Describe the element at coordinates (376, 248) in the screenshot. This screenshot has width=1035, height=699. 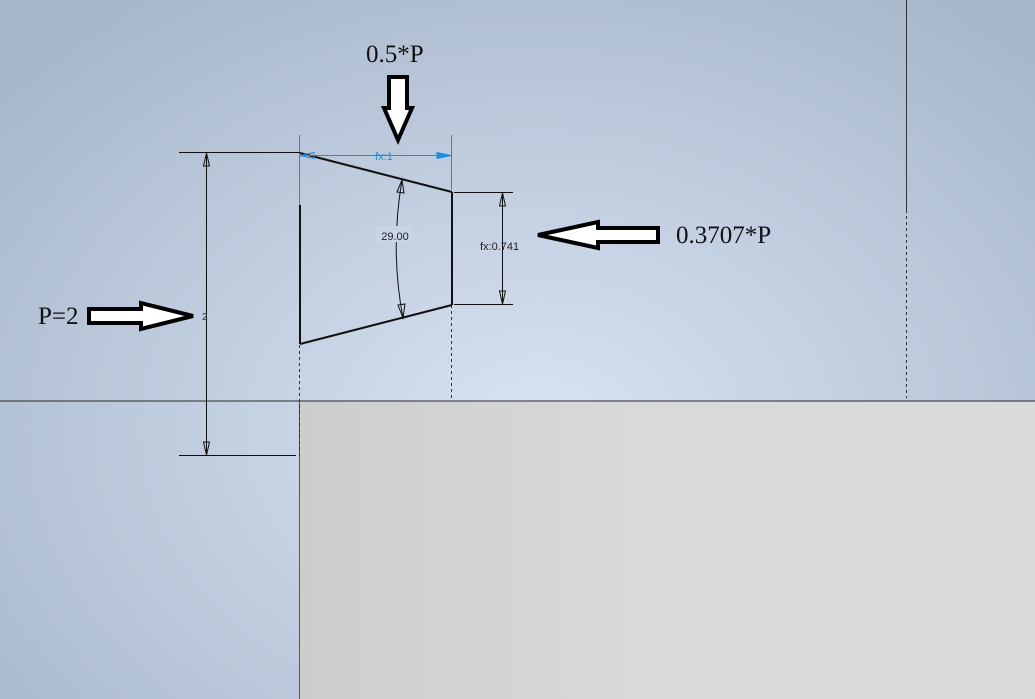
I see `trapezoid-profile` at that location.